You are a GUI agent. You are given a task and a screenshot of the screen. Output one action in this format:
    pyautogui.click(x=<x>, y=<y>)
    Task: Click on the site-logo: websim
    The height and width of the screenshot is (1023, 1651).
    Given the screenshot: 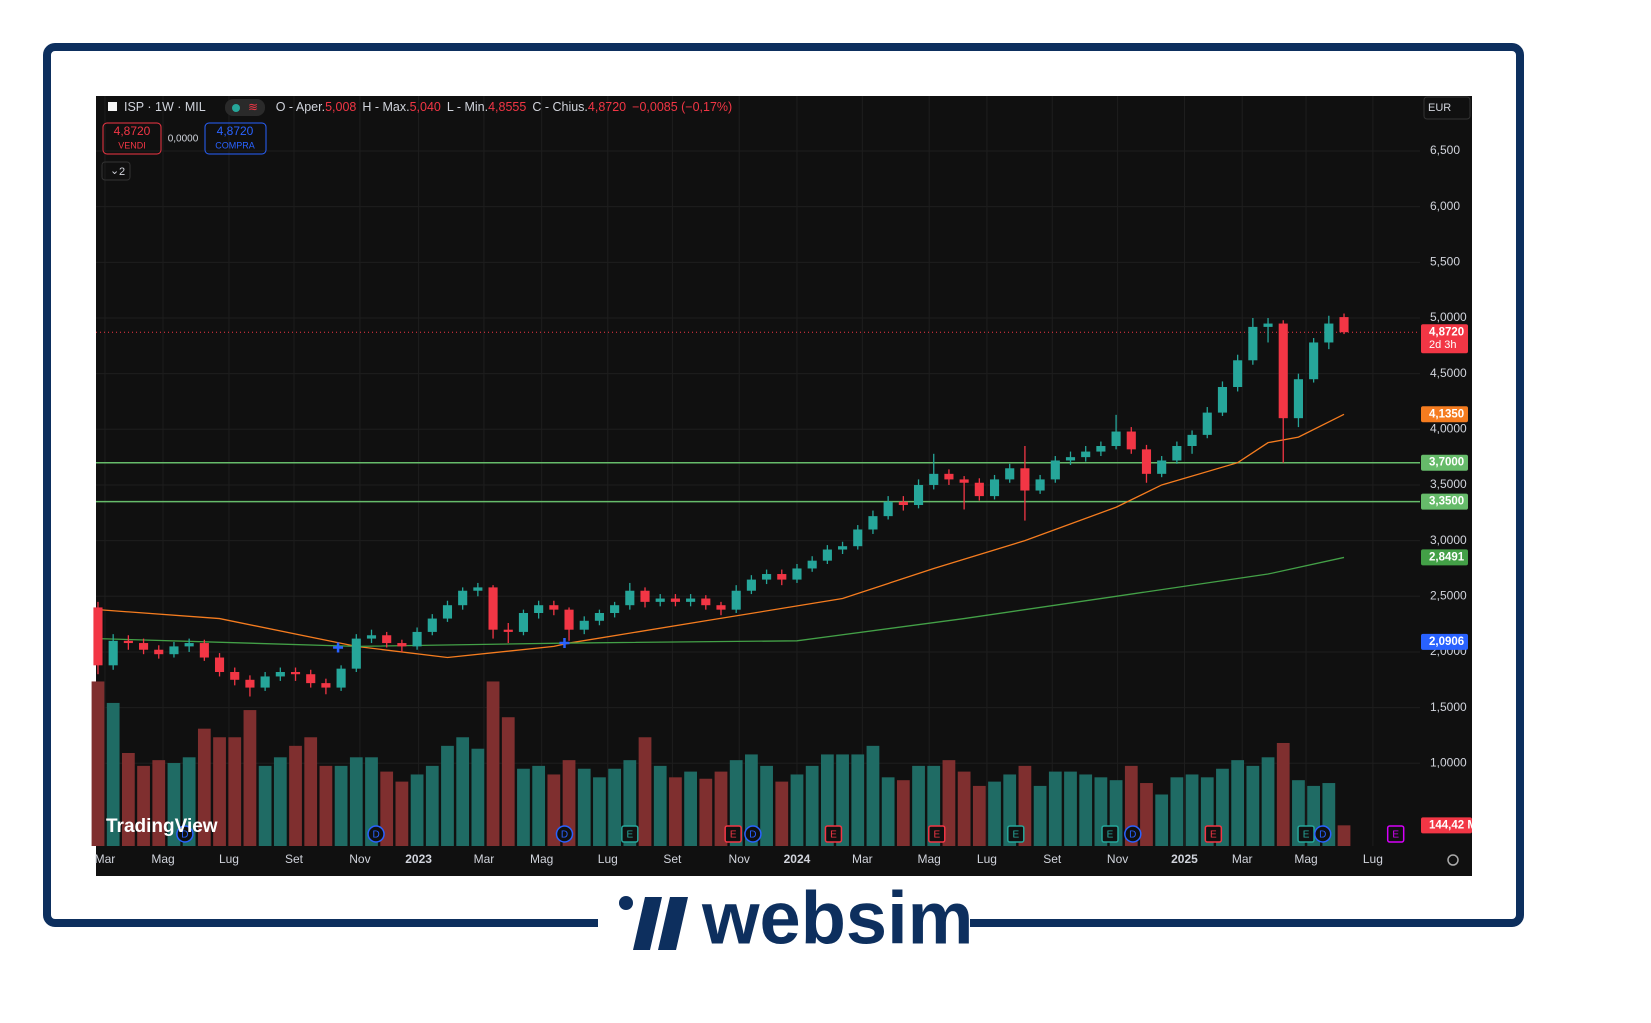 What is the action you would take?
    pyautogui.click(x=837, y=918)
    